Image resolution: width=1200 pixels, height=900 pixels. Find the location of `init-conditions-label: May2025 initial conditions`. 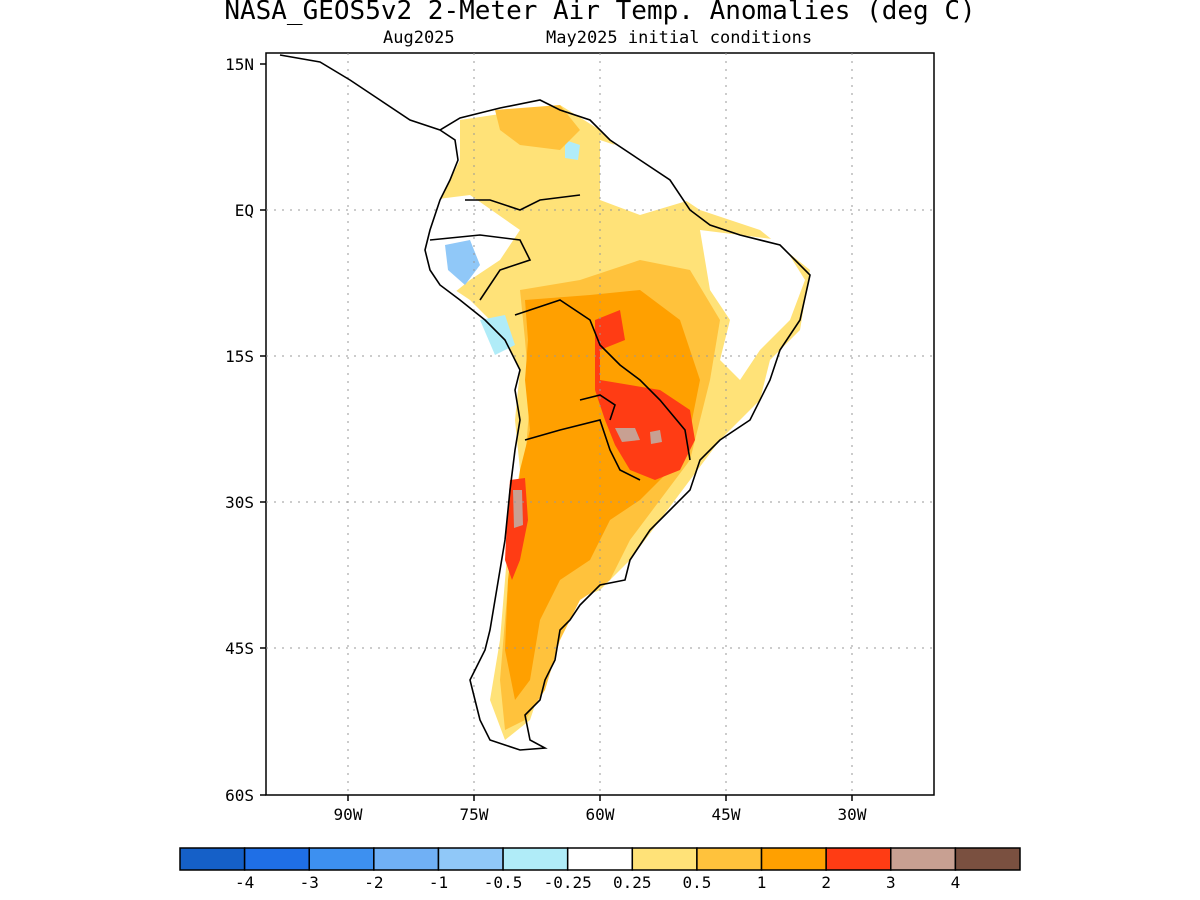

init-conditions-label: May2025 initial conditions is located at coordinates (679, 38).